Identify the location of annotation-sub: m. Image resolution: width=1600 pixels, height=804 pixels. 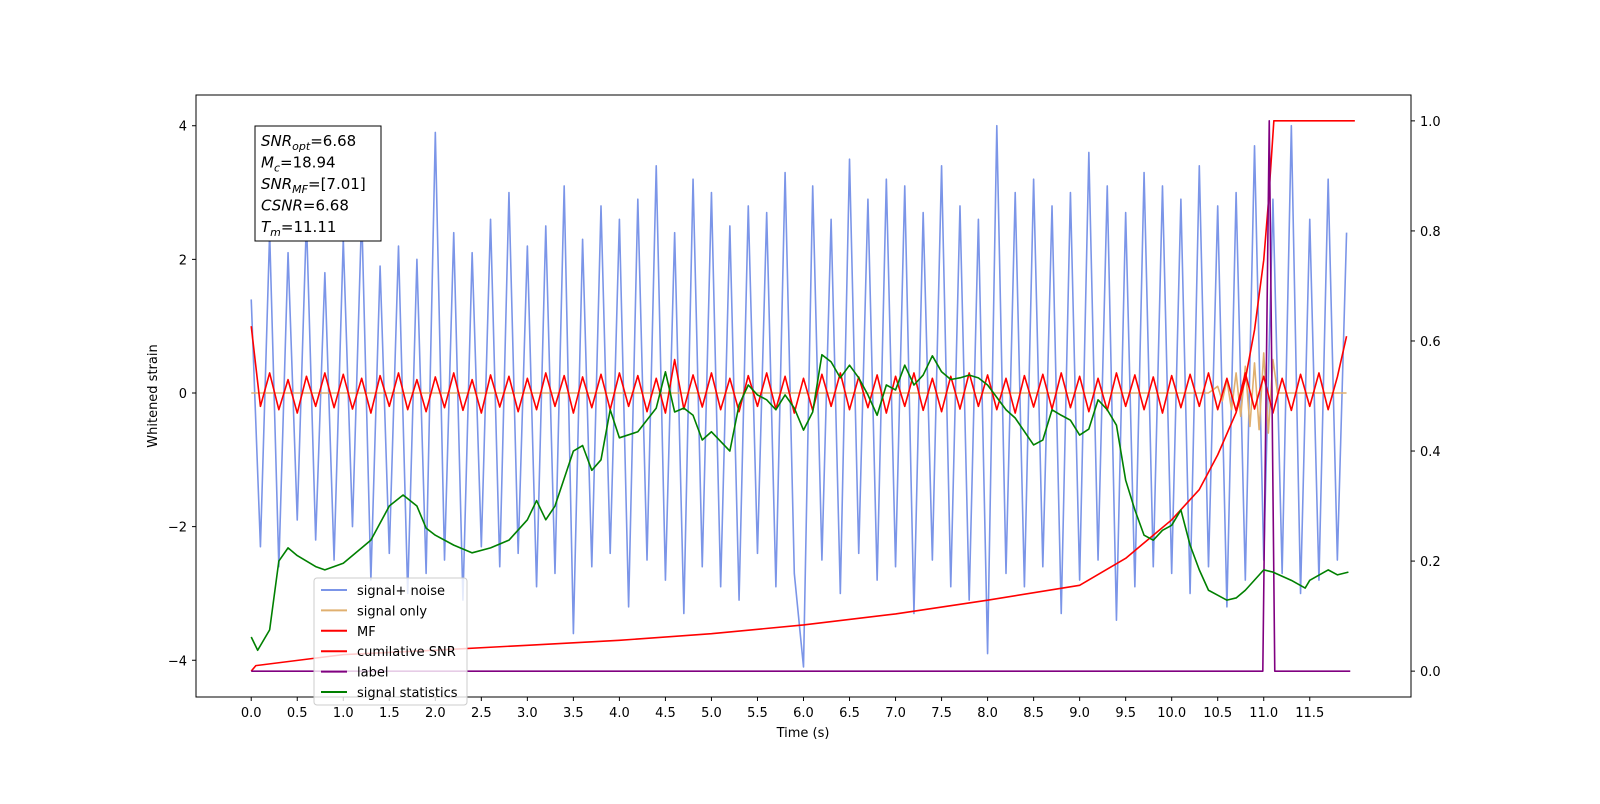
(275, 232).